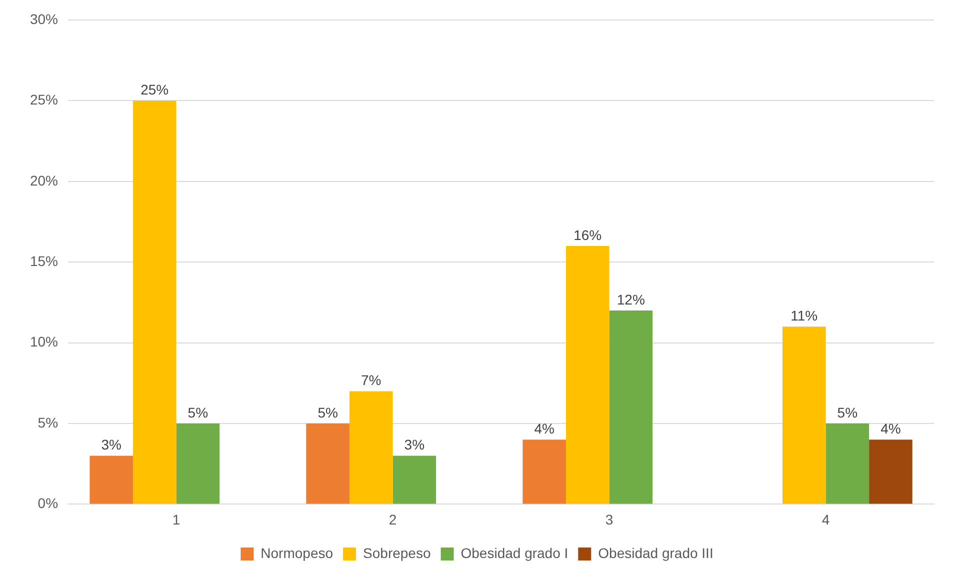 The image size is (954, 581). What do you see at coordinates (48, 422) in the screenshot?
I see `y-tick-label: 5%` at bounding box center [48, 422].